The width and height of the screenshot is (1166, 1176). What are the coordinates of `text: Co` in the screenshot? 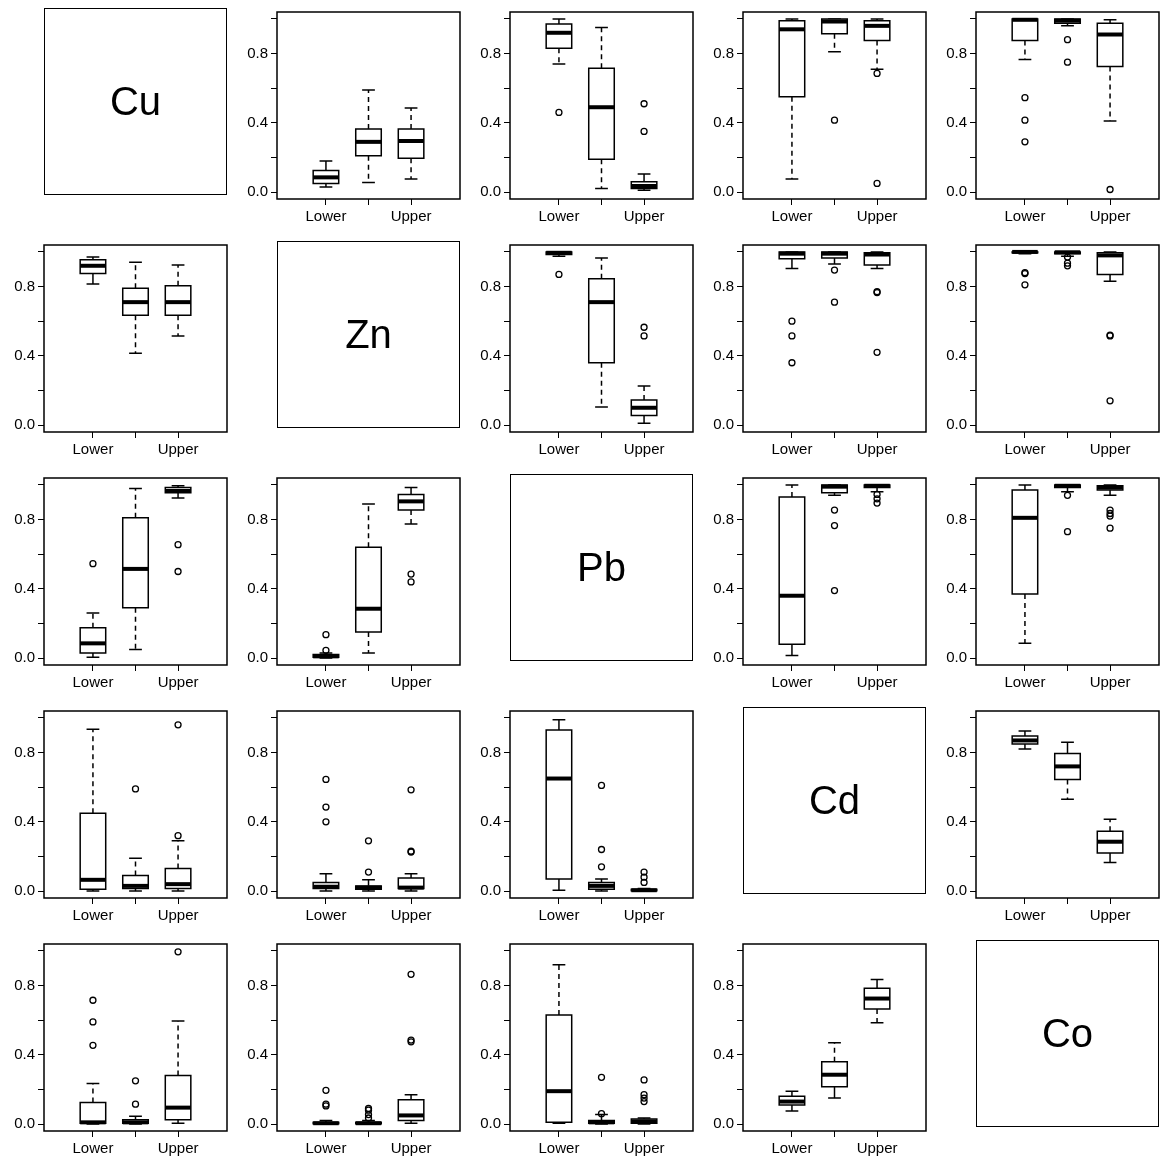 It's located at (1067, 1033).